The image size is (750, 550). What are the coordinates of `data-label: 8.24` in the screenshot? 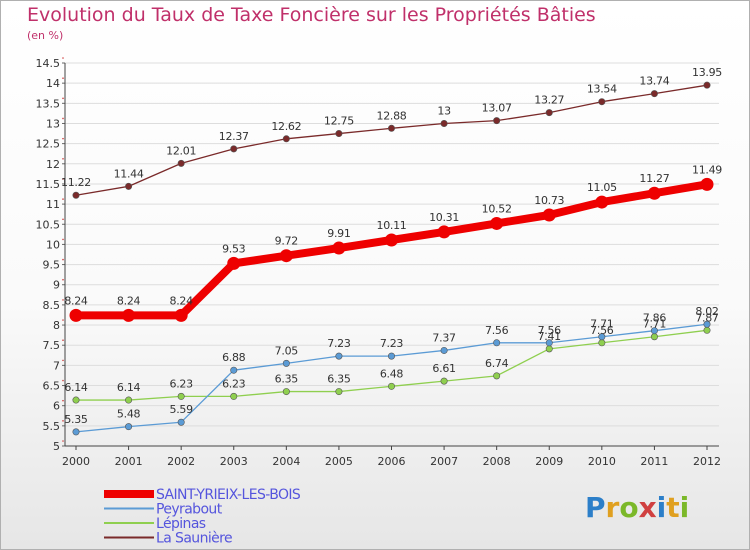 It's located at (129, 300).